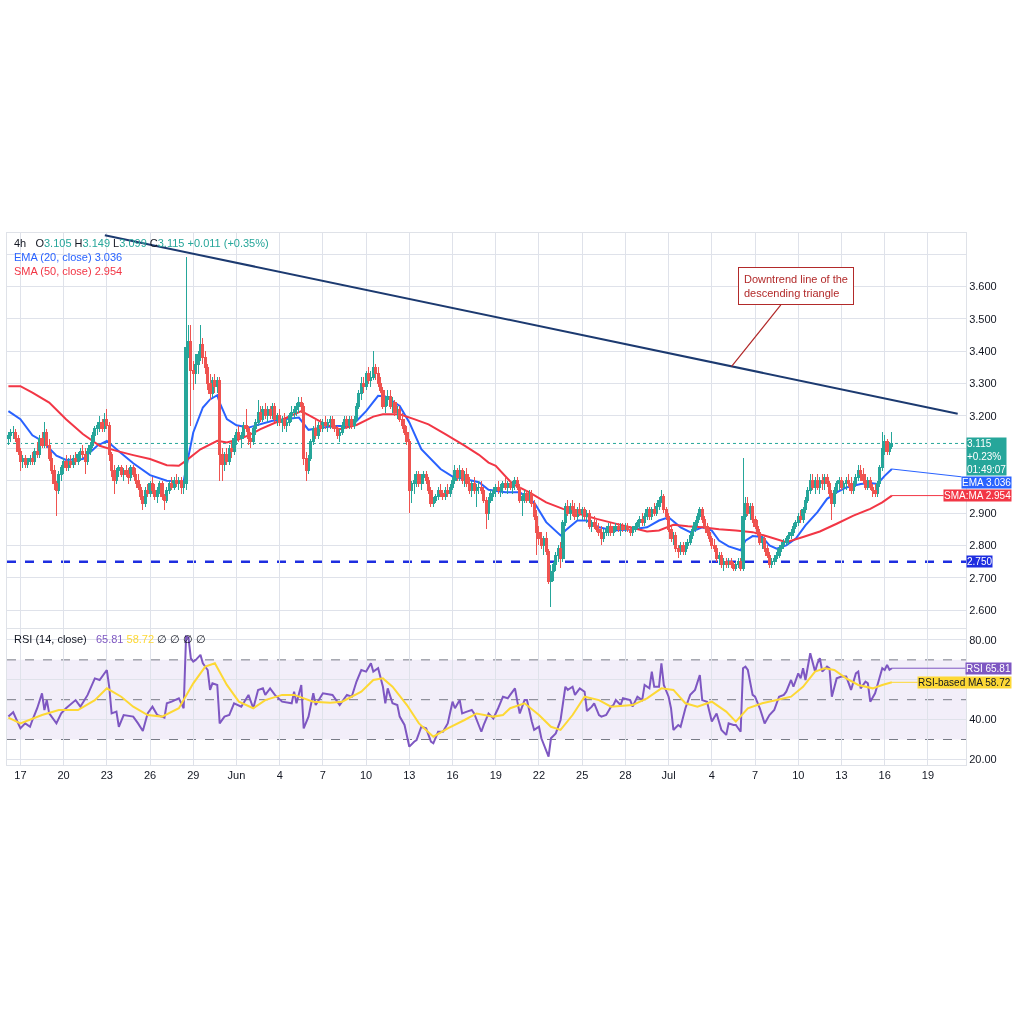  Describe the element at coordinates (409, 775) in the screenshot. I see `x-tick-label: 13` at that location.